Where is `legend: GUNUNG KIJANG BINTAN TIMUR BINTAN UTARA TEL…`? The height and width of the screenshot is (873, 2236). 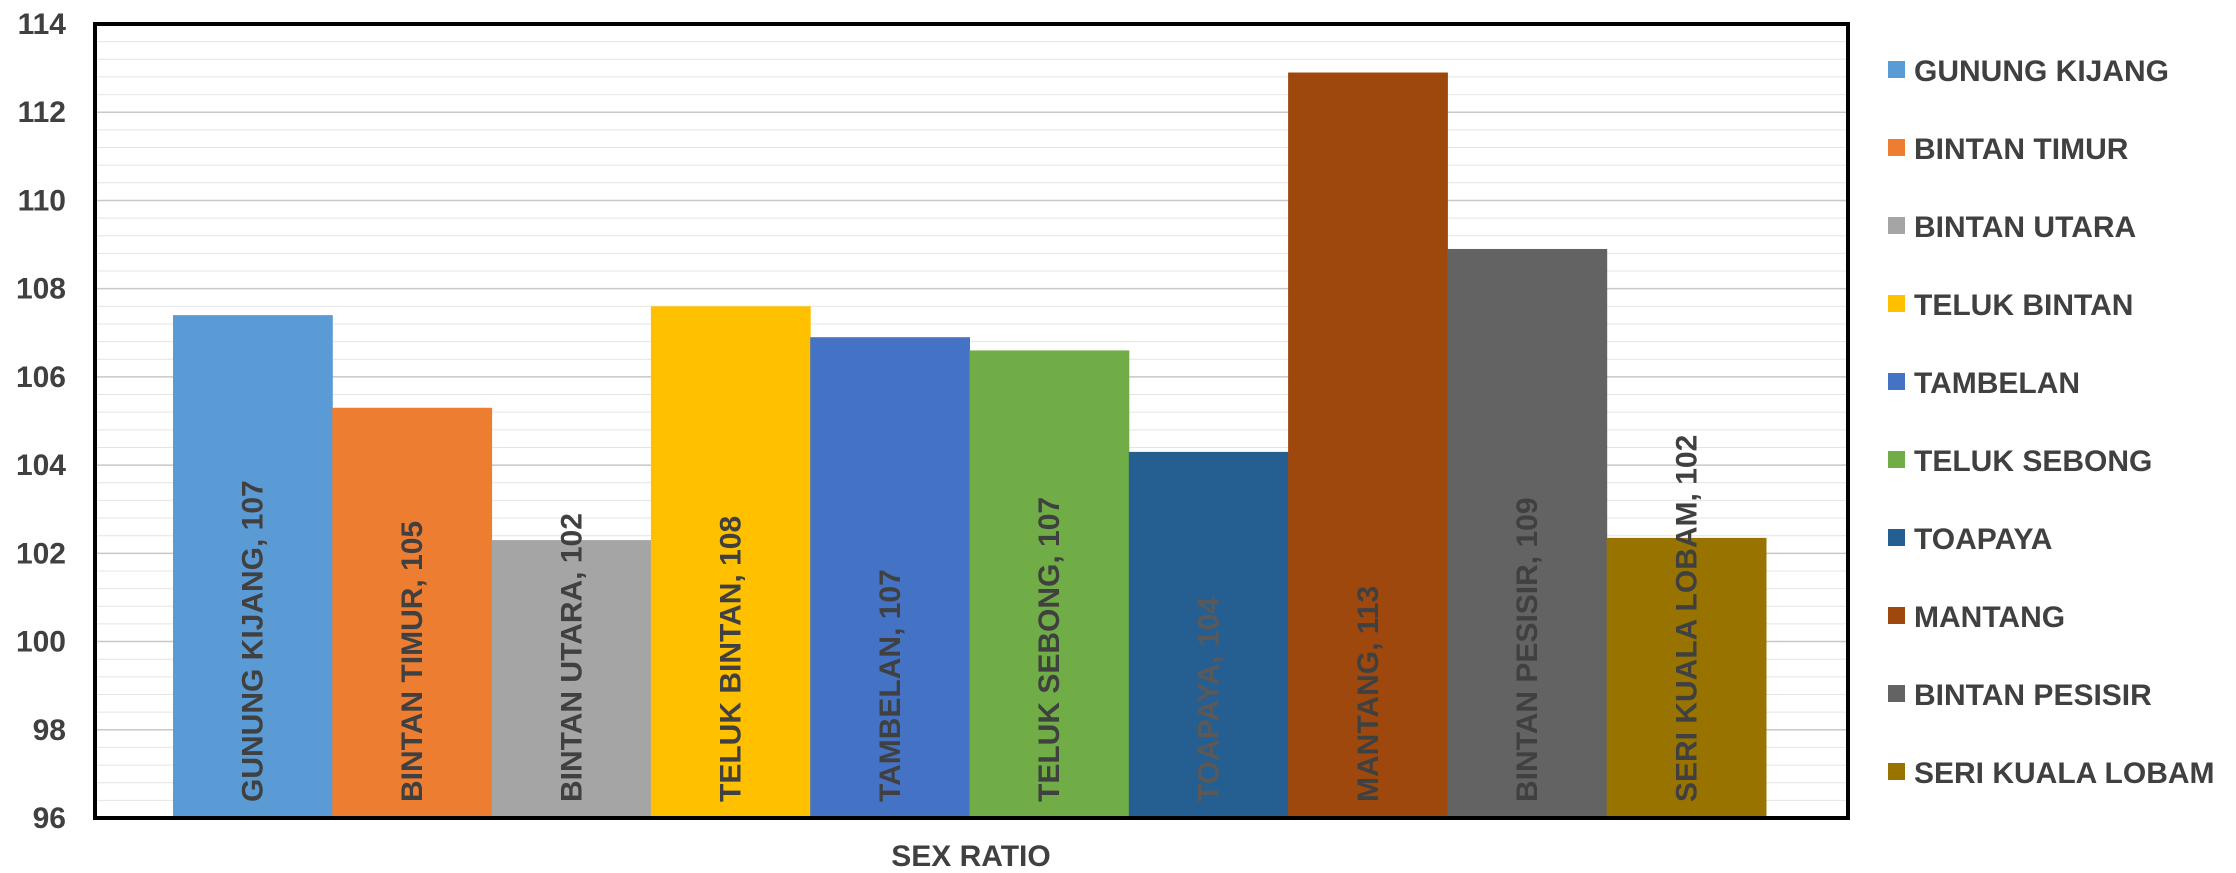 legend: GUNUNG KIJANG BINTAN TIMUR BINTAN UTARA TEL… is located at coordinates (2051, 422).